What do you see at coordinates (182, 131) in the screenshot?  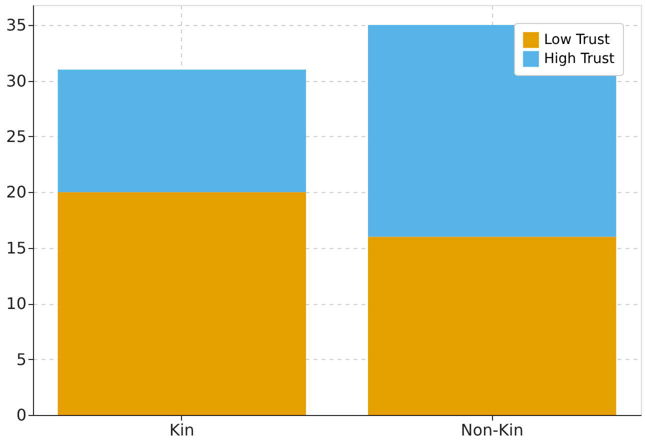 I see `bar` at bounding box center [182, 131].